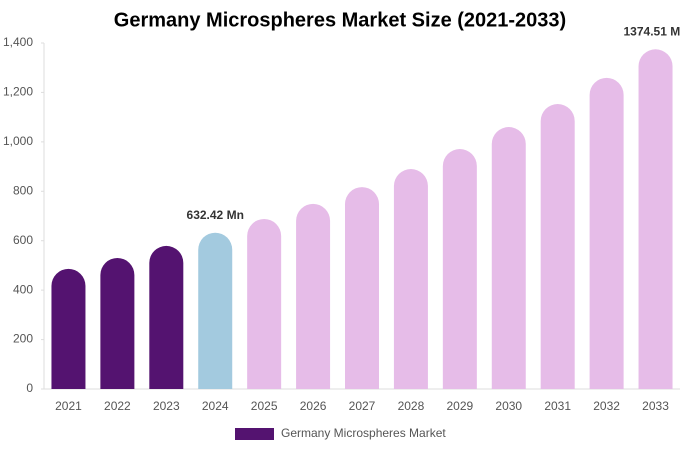 The height and width of the screenshot is (450, 680). Describe the element at coordinates (557, 406) in the screenshot. I see `x-tick-label: 2031` at that location.